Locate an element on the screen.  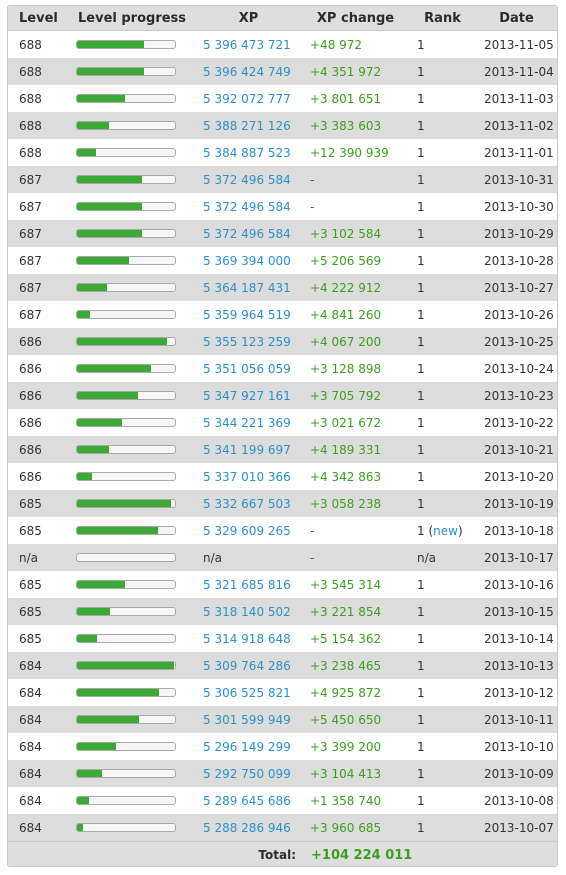
xp-link: 5 332 667 503 is located at coordinates (248, 503).